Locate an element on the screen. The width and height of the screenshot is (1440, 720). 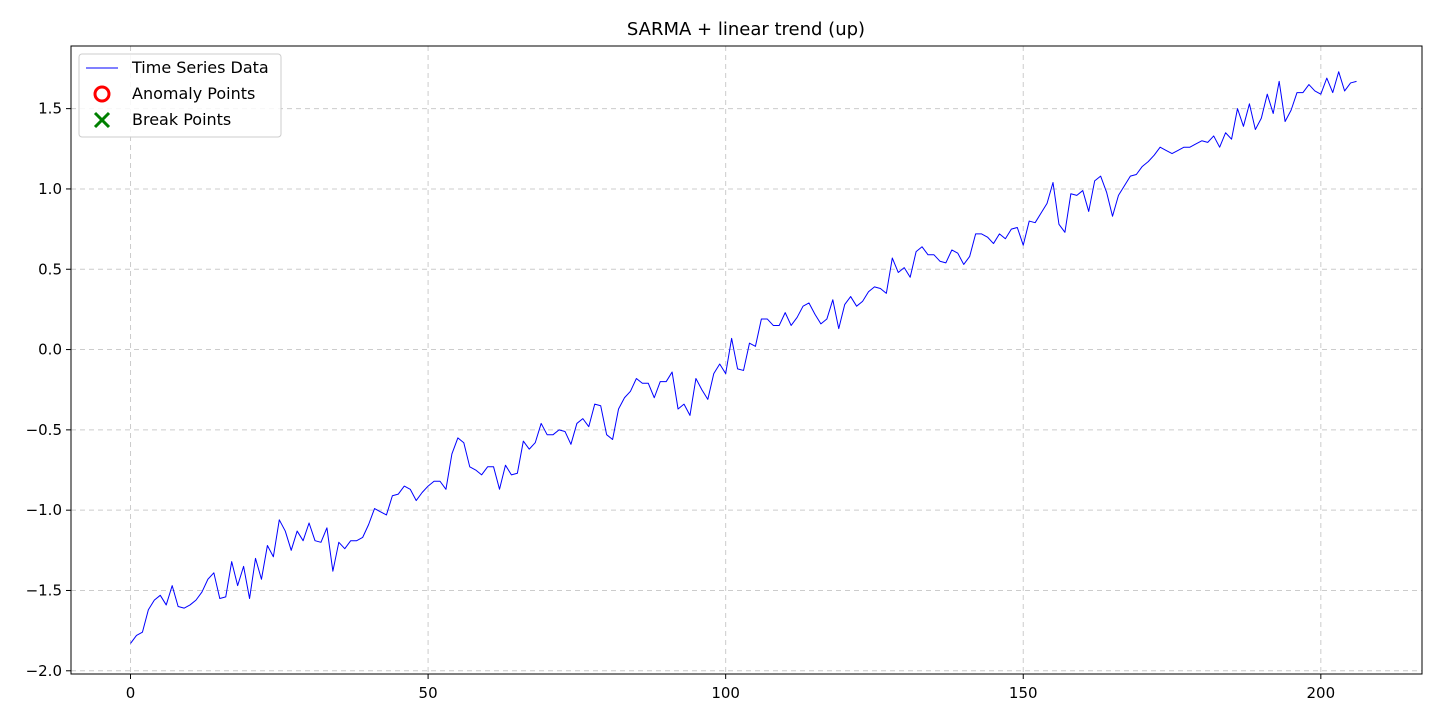
legend-label: Time Series Data is located at coordinates (200, 67).